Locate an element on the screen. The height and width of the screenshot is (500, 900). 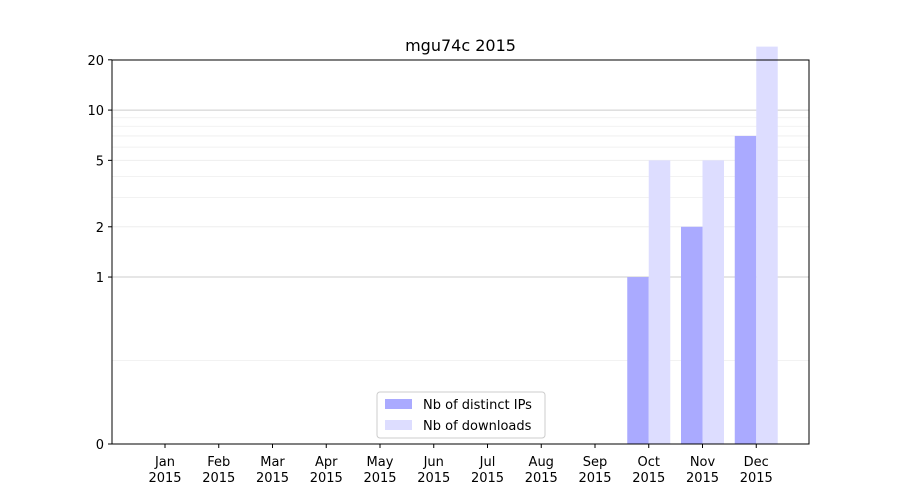
x-tick-label: Apr is located at coordinates (326, 462).